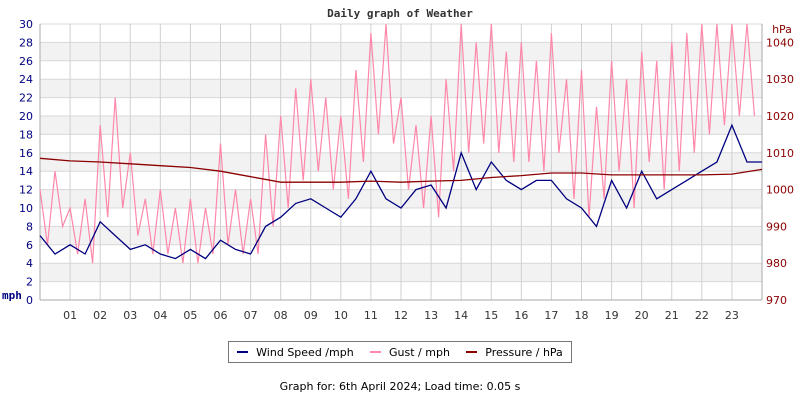  Describe the element at coordinates (461, 315) in the screenshot. I see `x-tick-label: 14` at that location.